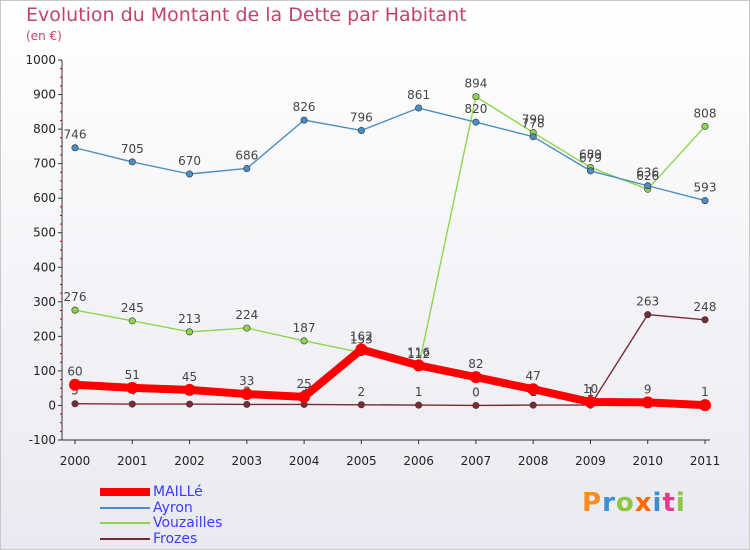 The width and height of the screenshot is (750, 550). I want to click on data-label: 47, so click(533, 376).